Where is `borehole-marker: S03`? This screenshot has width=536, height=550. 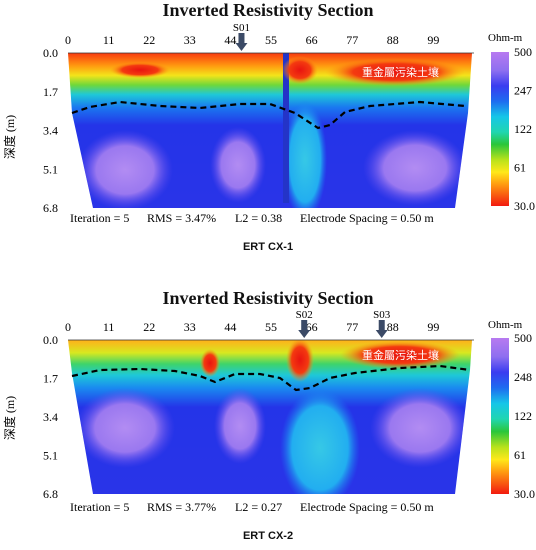
borehole-marker: S03 is located at coordinates (382, 323).